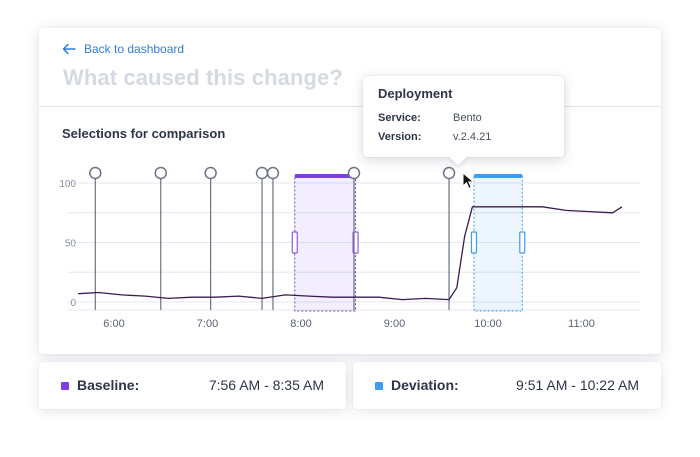 The width and height of the screenshot is (700, 457). What do you see at coordinates (294, 242) in the screenshot?
I see `baseline-left-handle` at bounding box center [294, 242].